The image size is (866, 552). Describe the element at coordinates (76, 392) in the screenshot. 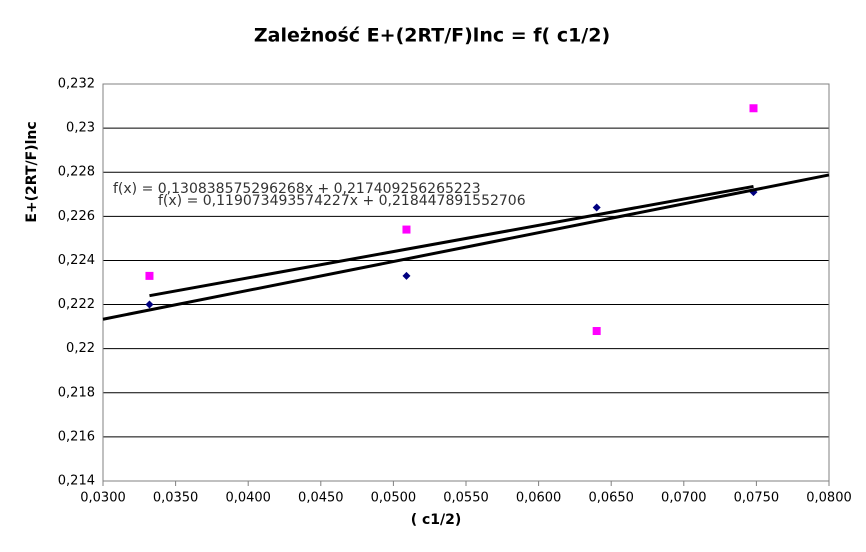

I see `y-tick-label: 0,218` at that location.